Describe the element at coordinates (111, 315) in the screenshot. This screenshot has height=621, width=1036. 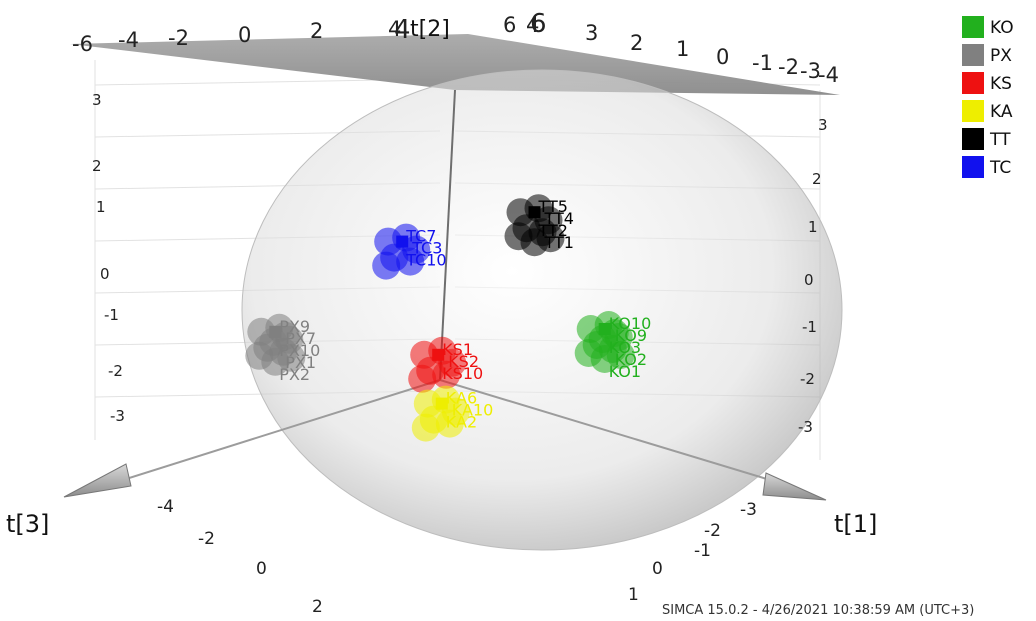
I see `left-wall-tick: -1` at that location.